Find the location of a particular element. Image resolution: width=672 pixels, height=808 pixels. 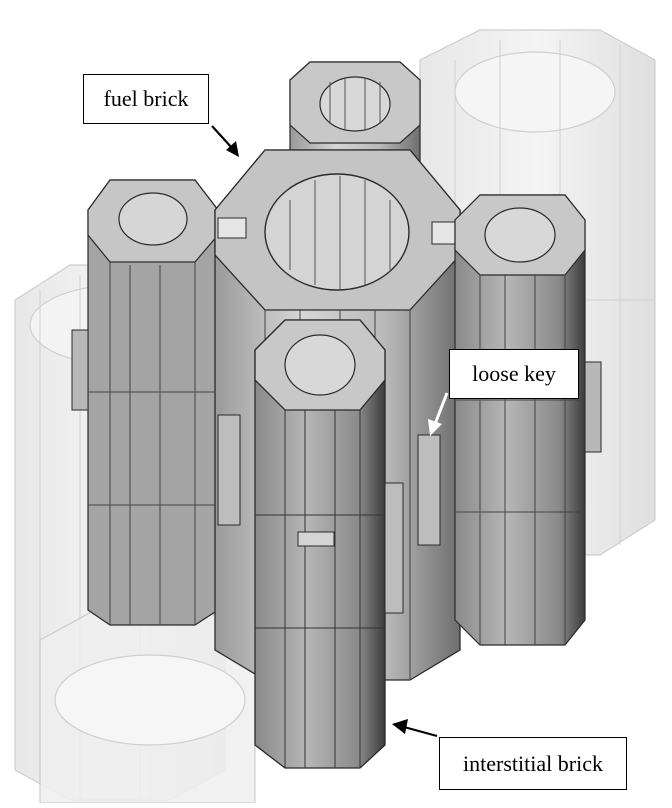

interstitial-brick-front is located at coordinates (329, 544).